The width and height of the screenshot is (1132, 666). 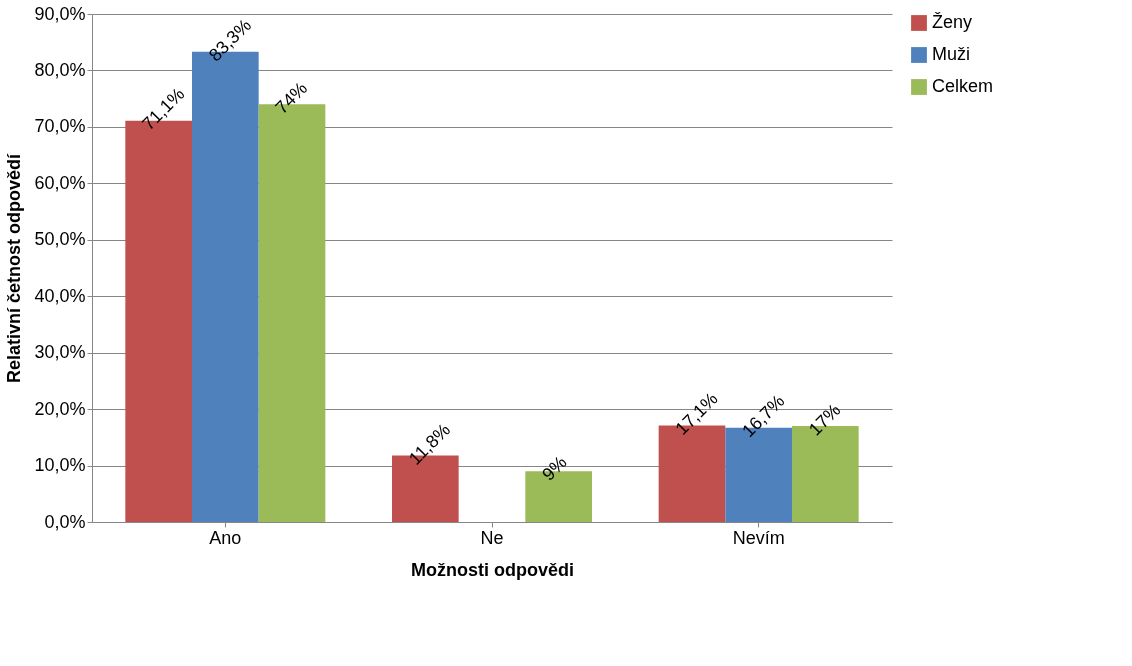 I want to click on y-tick-label: 0,0%, so click(x=65, y=521).